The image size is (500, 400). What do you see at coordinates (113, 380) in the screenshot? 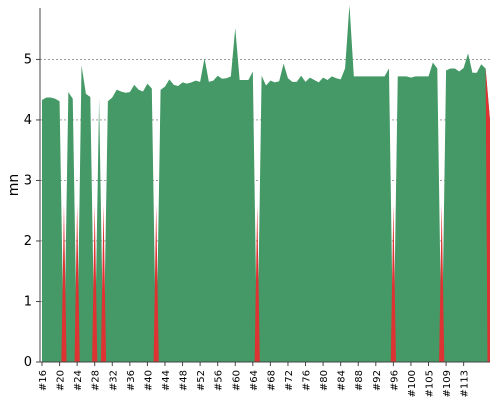
I see `x-tick-label: #32` at bounding box center [113, 380].